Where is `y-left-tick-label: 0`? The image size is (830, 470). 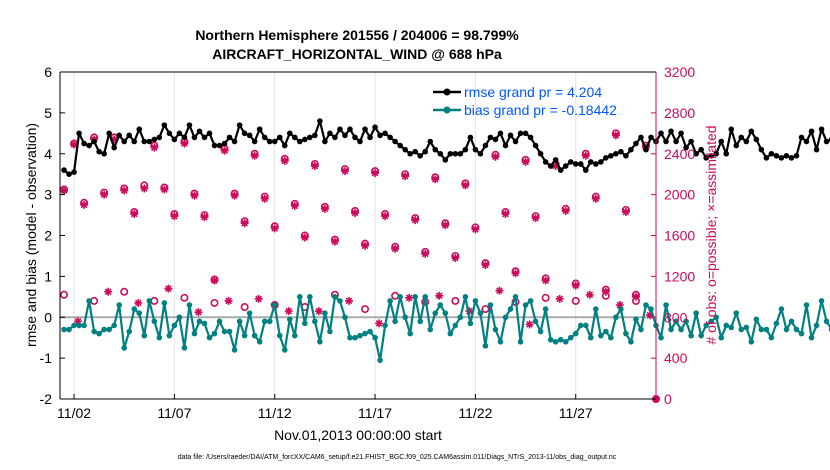 y-left-tick-label: 0 is located at coordinates (48, 317).